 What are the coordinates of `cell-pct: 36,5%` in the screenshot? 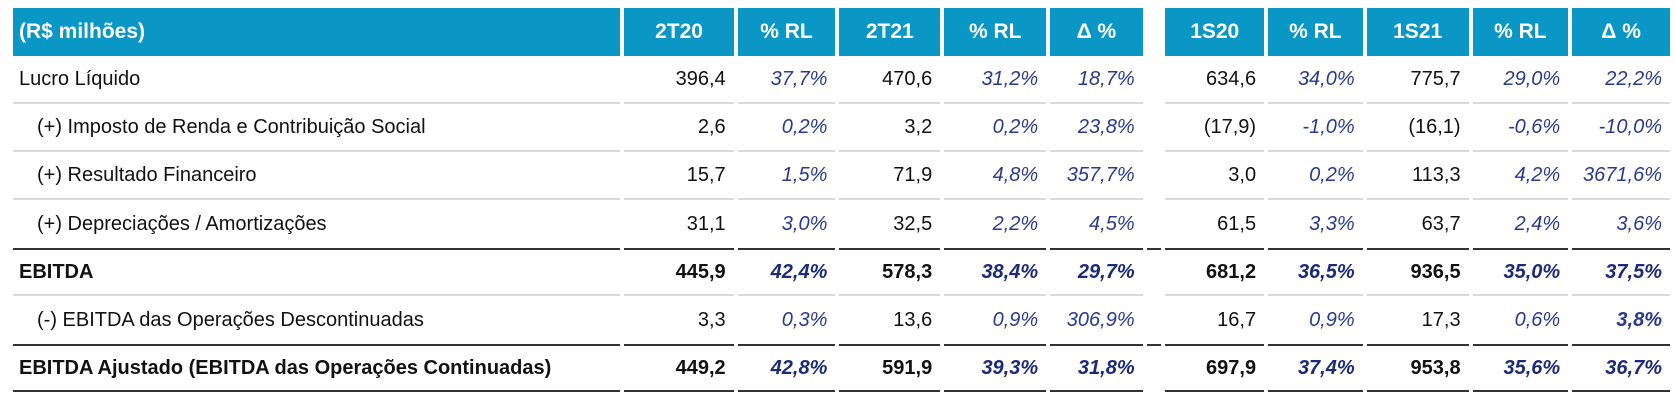 It's located at (1315, 272).